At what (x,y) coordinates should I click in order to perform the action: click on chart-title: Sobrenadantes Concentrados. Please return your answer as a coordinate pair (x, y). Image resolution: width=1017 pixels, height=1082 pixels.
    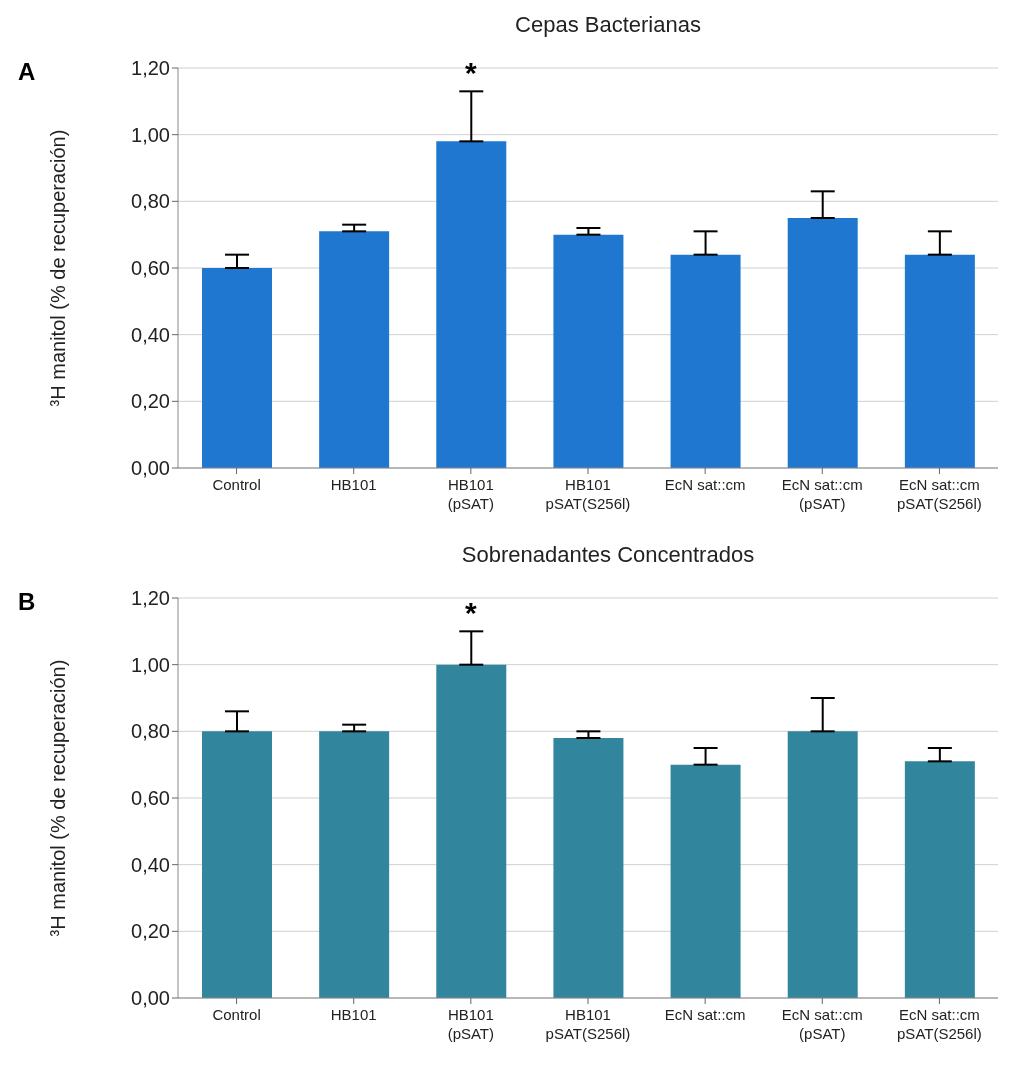
    Looking at the image, I should click on (608, 555).